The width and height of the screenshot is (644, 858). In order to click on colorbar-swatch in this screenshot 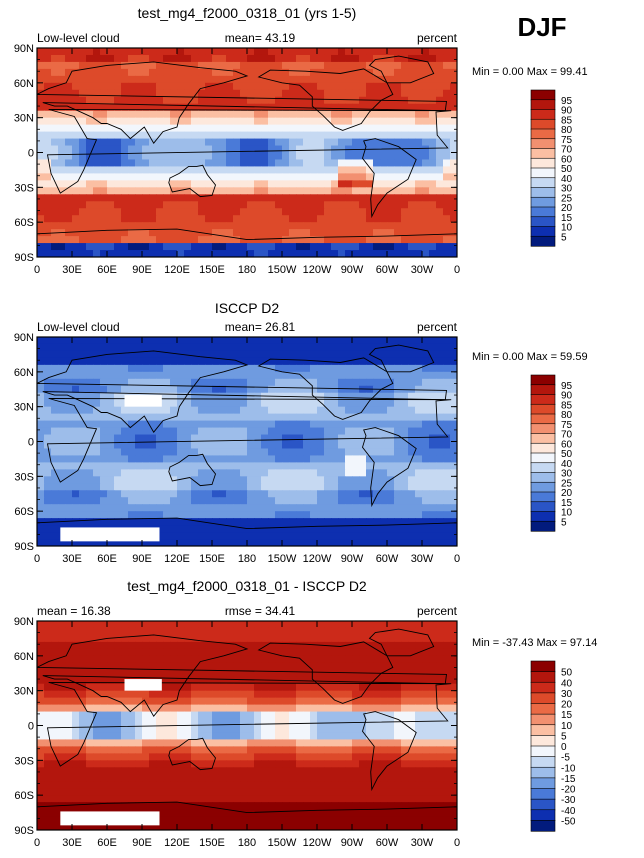, I will do `click(543, 192)`.